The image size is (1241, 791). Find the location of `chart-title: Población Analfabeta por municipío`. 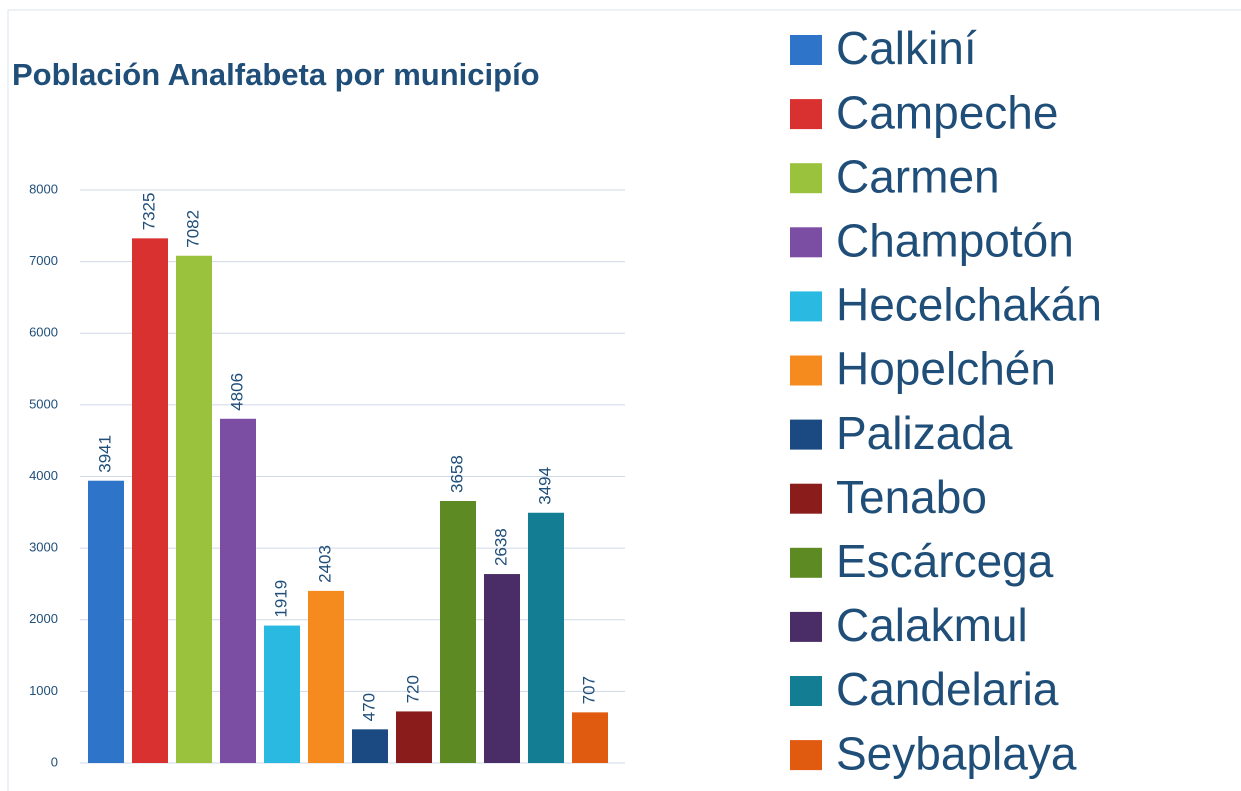

chart-title: Población Analfabeta por municipío is located at coordinates (276, 74).